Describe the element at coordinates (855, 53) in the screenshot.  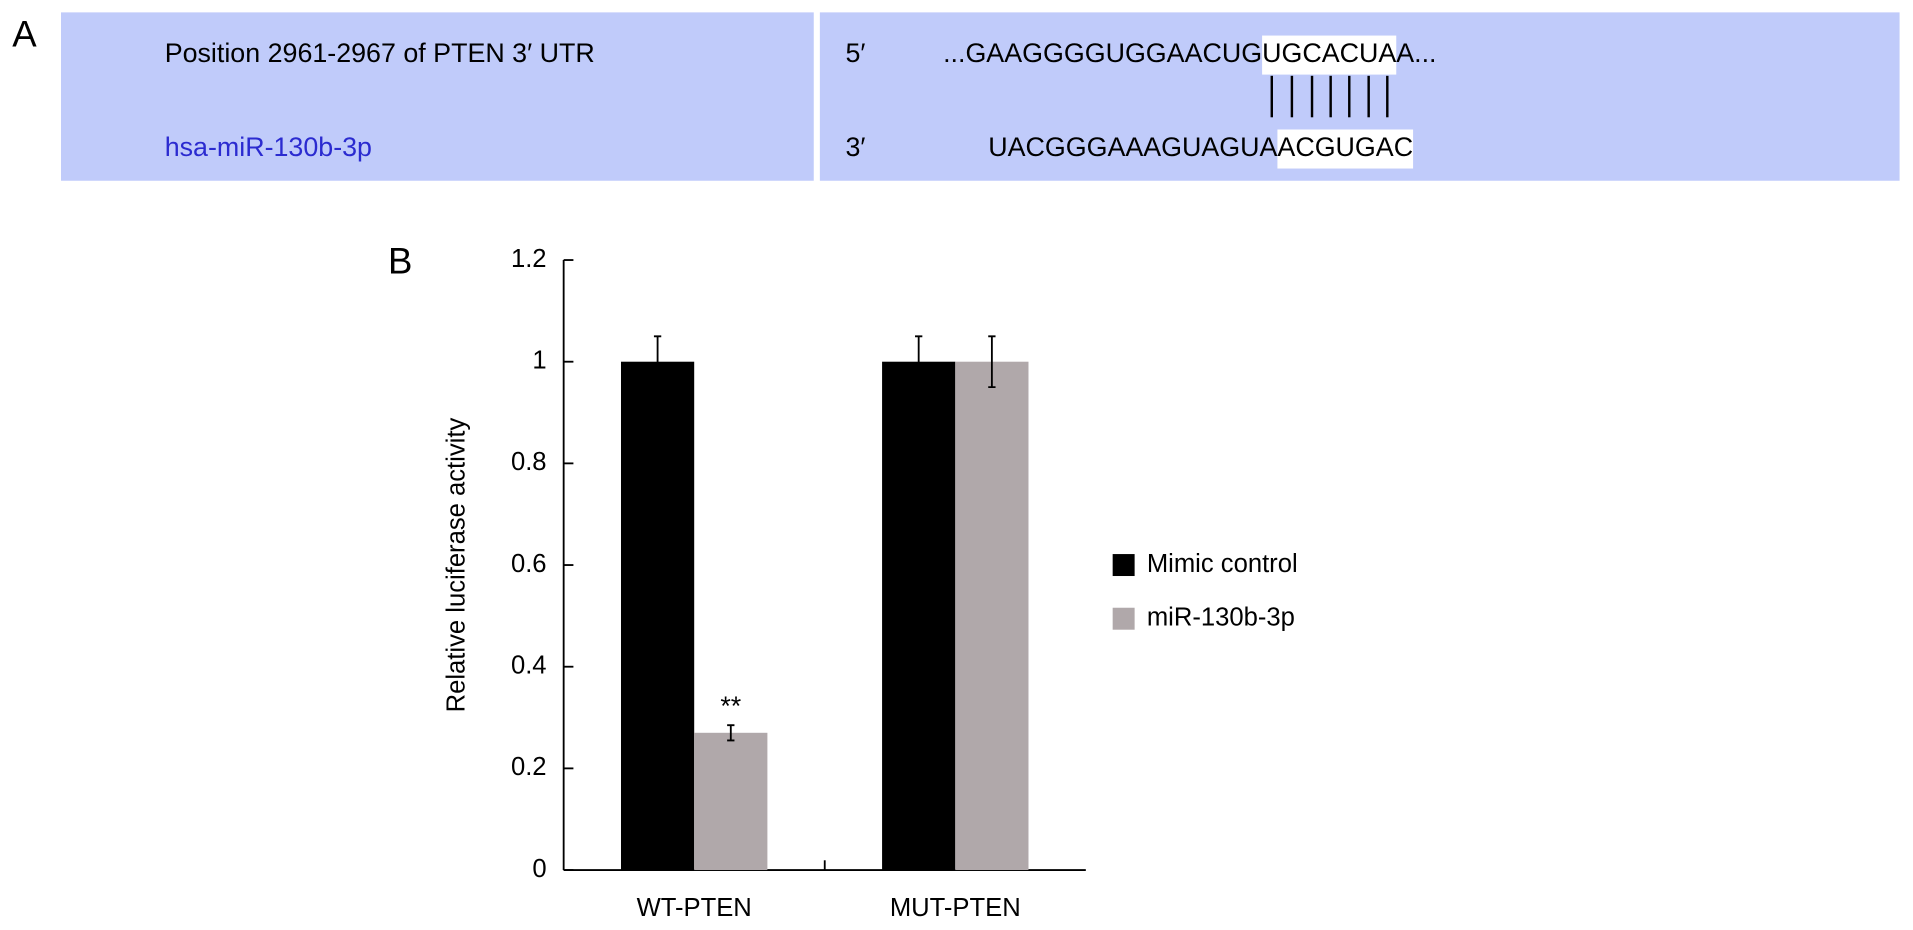
I see `target-end: 5′` at that location.